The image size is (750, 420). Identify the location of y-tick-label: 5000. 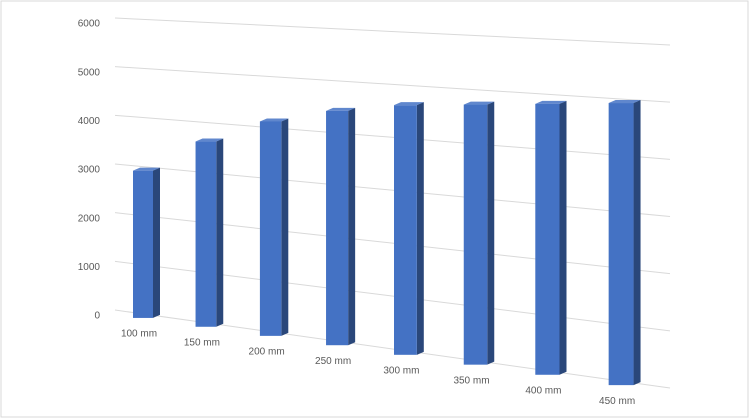
(89, 72).